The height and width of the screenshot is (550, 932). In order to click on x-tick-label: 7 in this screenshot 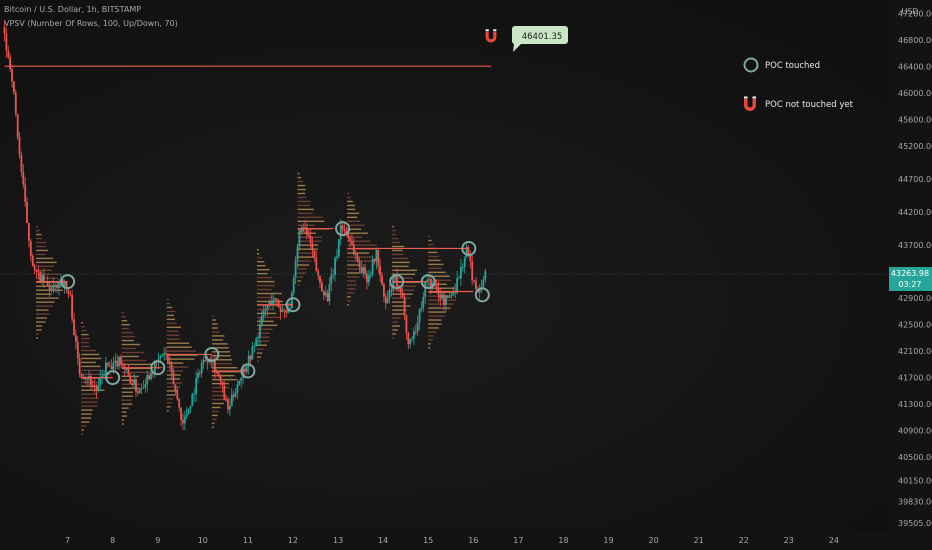, I will do `click(67, 540)`.